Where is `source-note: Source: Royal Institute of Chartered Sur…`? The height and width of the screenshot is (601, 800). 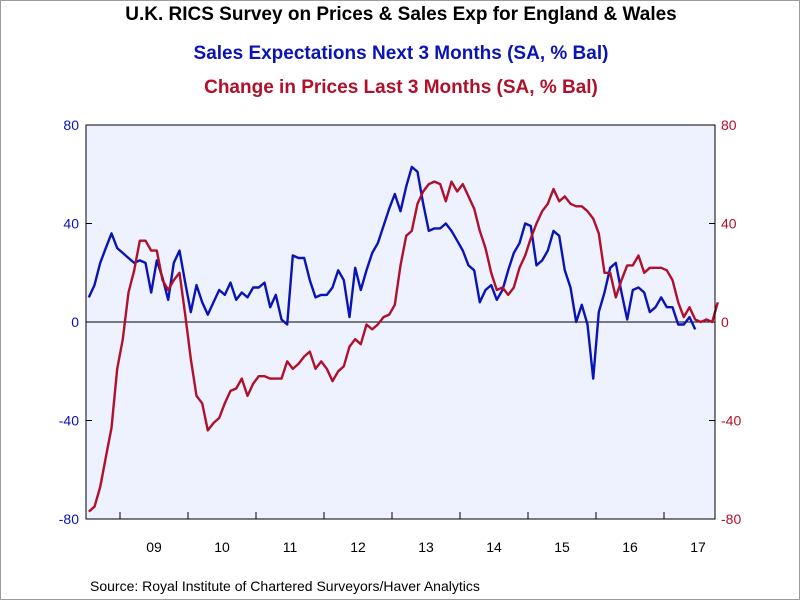
source-note: Source: Royal Institute of Chartered Sur… is located at coordinates (285, 586).